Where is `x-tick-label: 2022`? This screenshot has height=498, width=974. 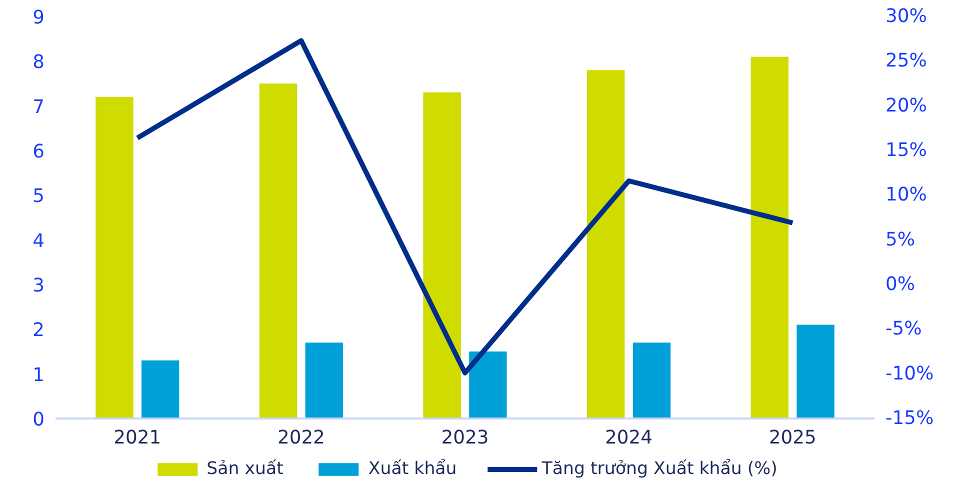 x-tick-label: 2022 is located at coordinates (301, 438).